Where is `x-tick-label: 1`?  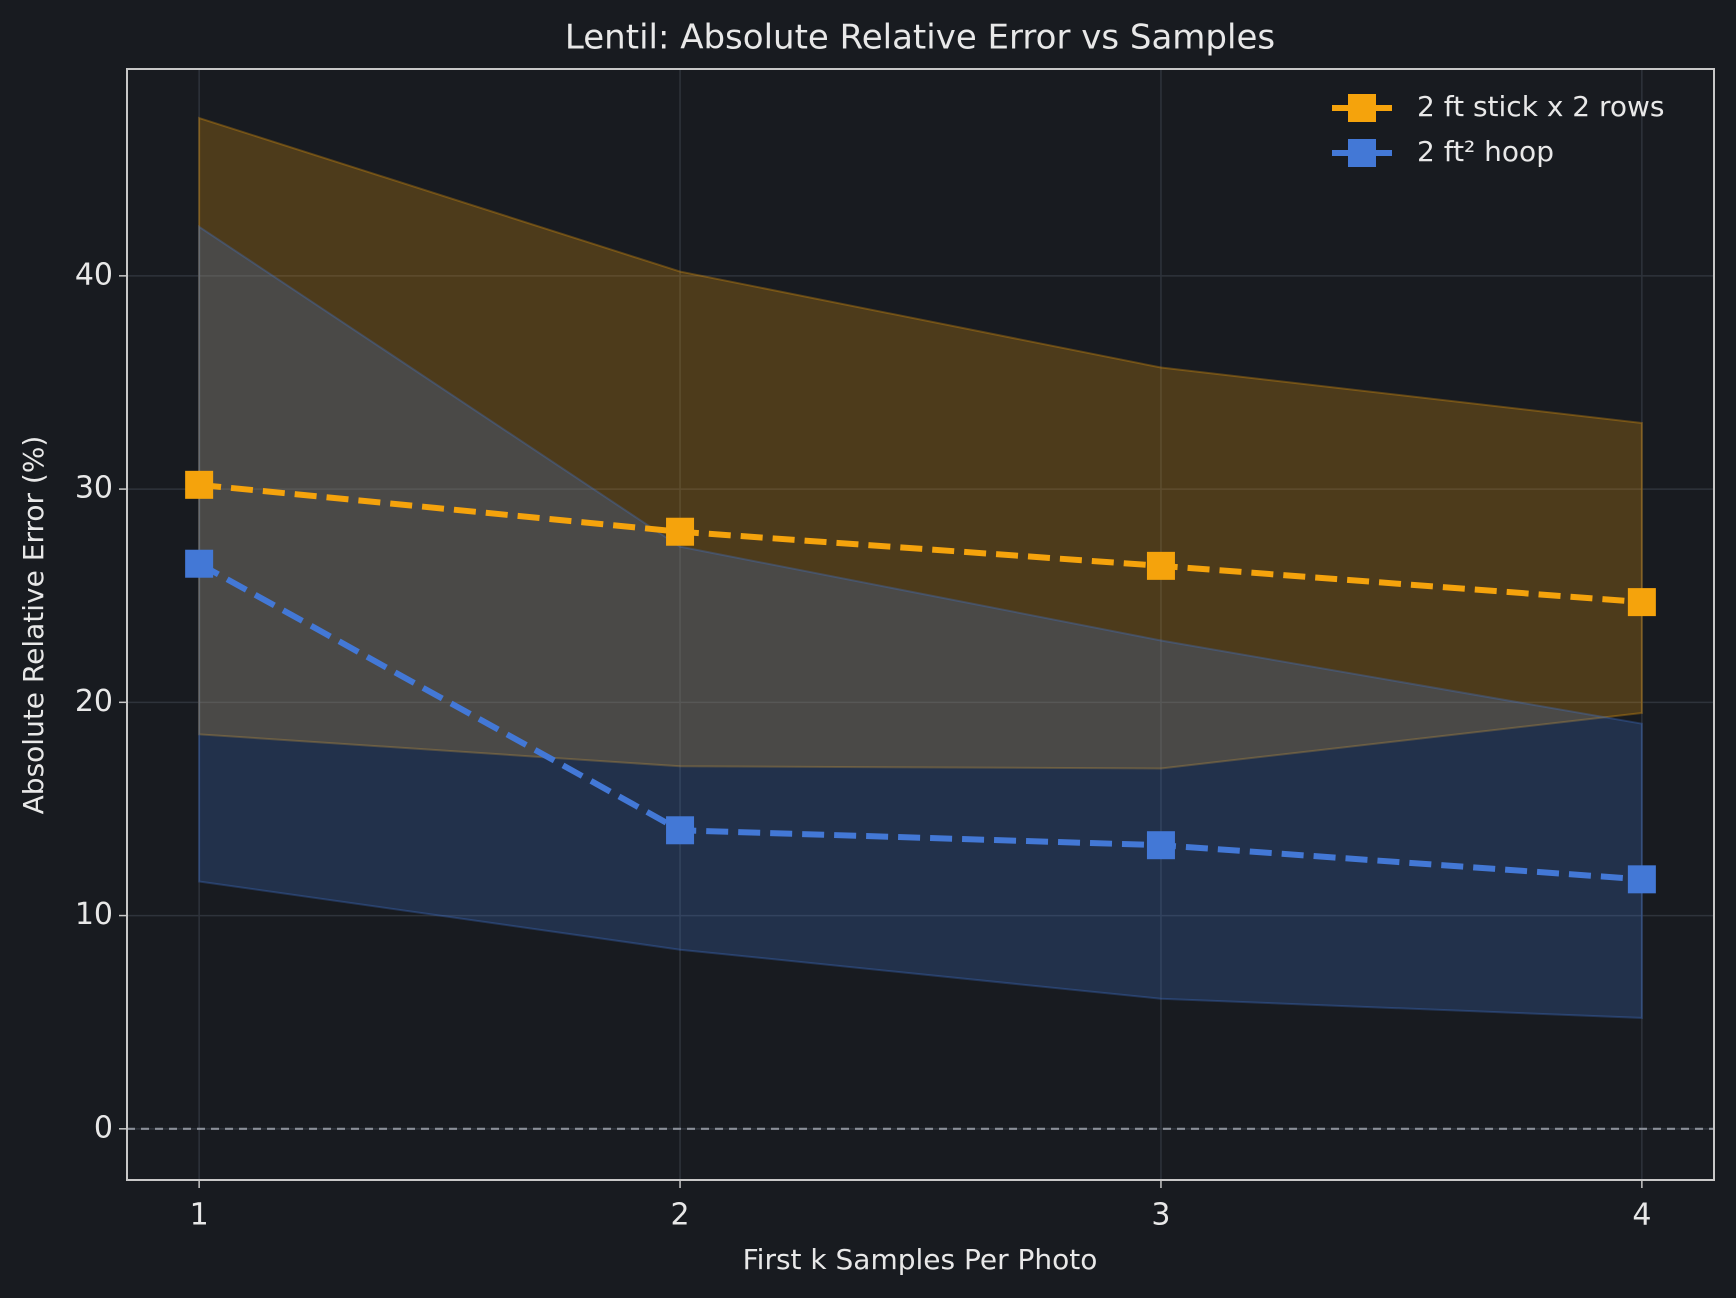 x-tick-label: 1 is located at coordinates (199, 1215).